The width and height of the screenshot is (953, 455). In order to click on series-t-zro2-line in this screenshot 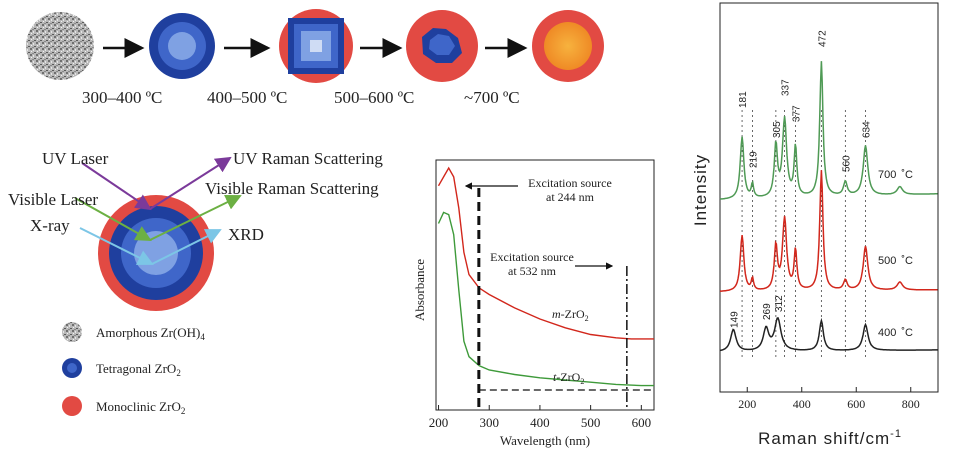, I will do `click(545, 299)`.